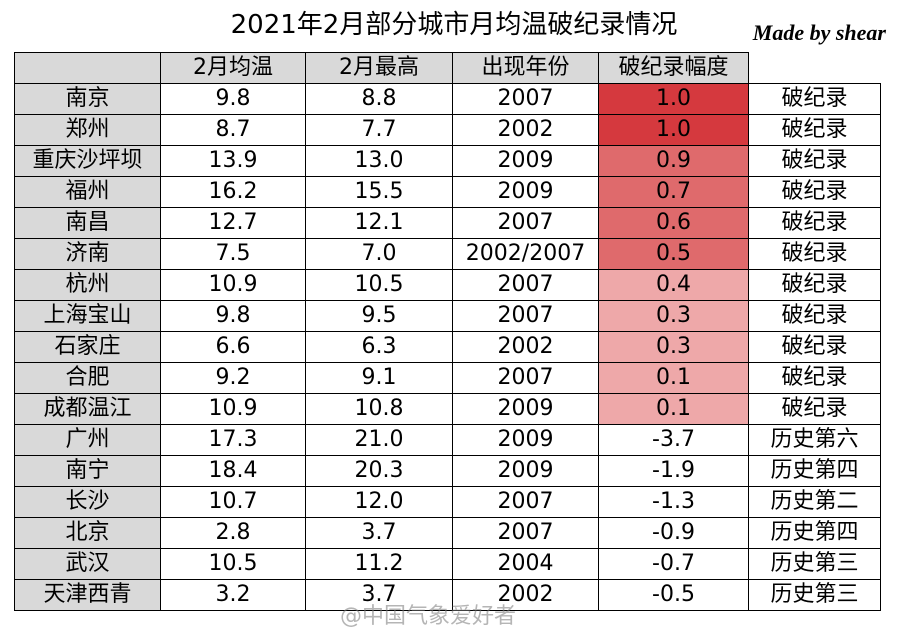 This screenshot has width=908, height=633. What do you see at coordinates (233, 192) in the screenshot?
I see `data-cell: 16.2` at bounding box center [233, 192].